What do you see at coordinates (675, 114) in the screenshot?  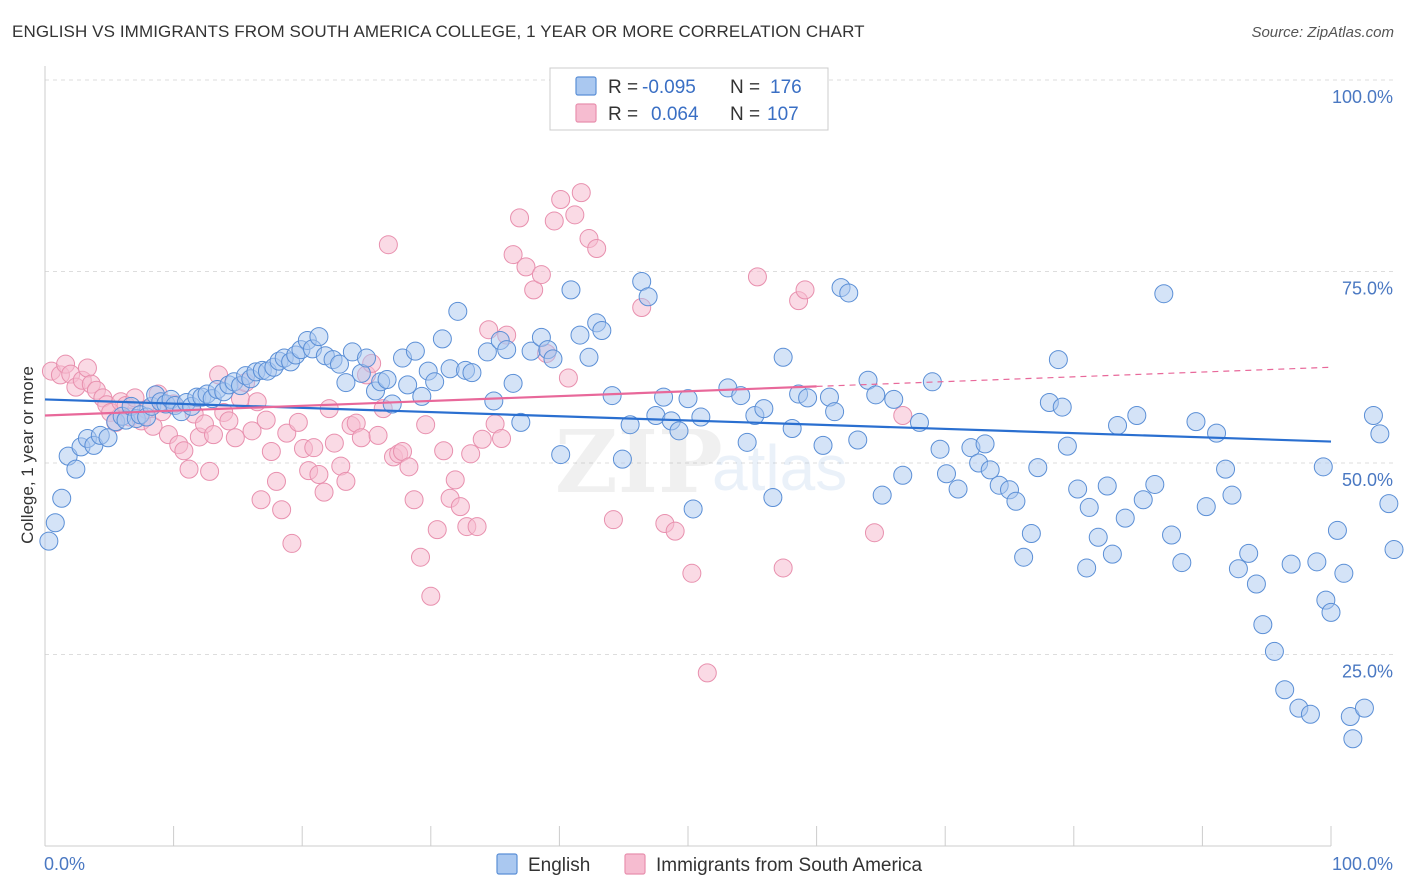 I see `legend-immig-r-value: 0.064` at bounding box center [675, 114].